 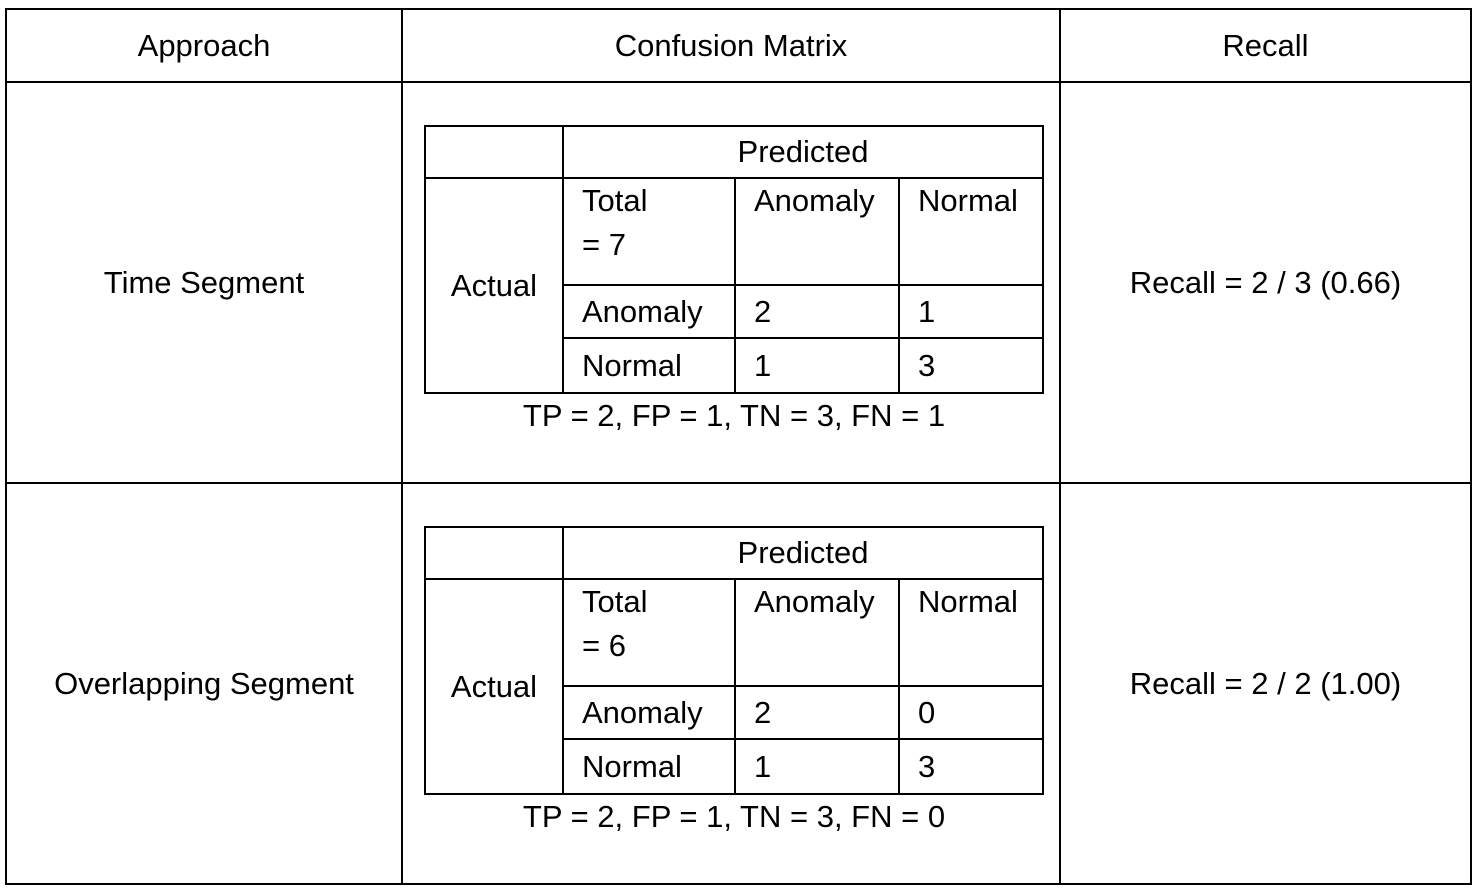 What do you see at coordinates (971, 712) in the screenshot?
I see `cell-anomaly-normal: 0` at bounding box center [971, 712].